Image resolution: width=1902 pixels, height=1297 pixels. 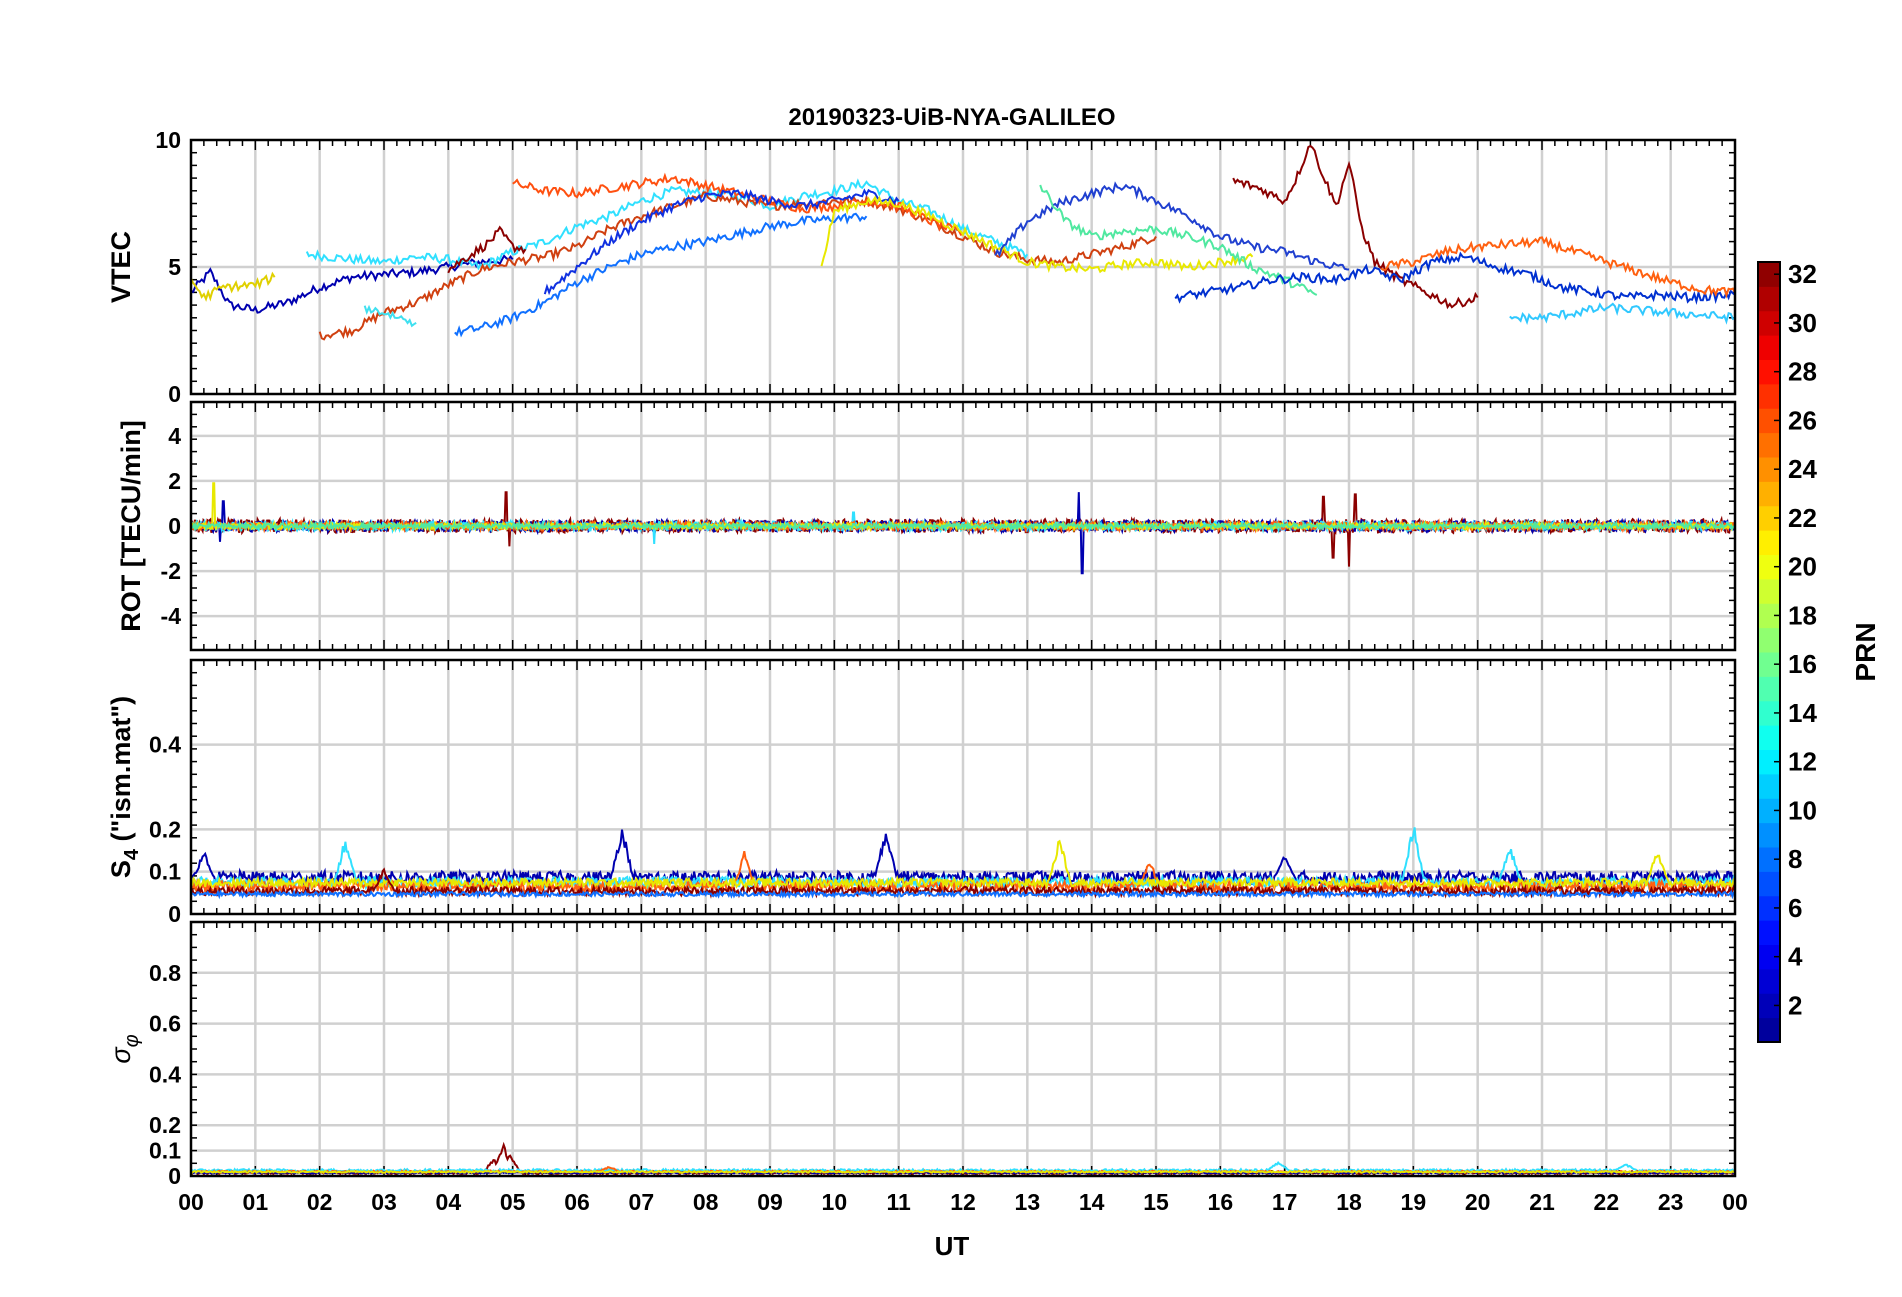 I want to click on x-tick-label: 16, so click(x=1221, y=1202).